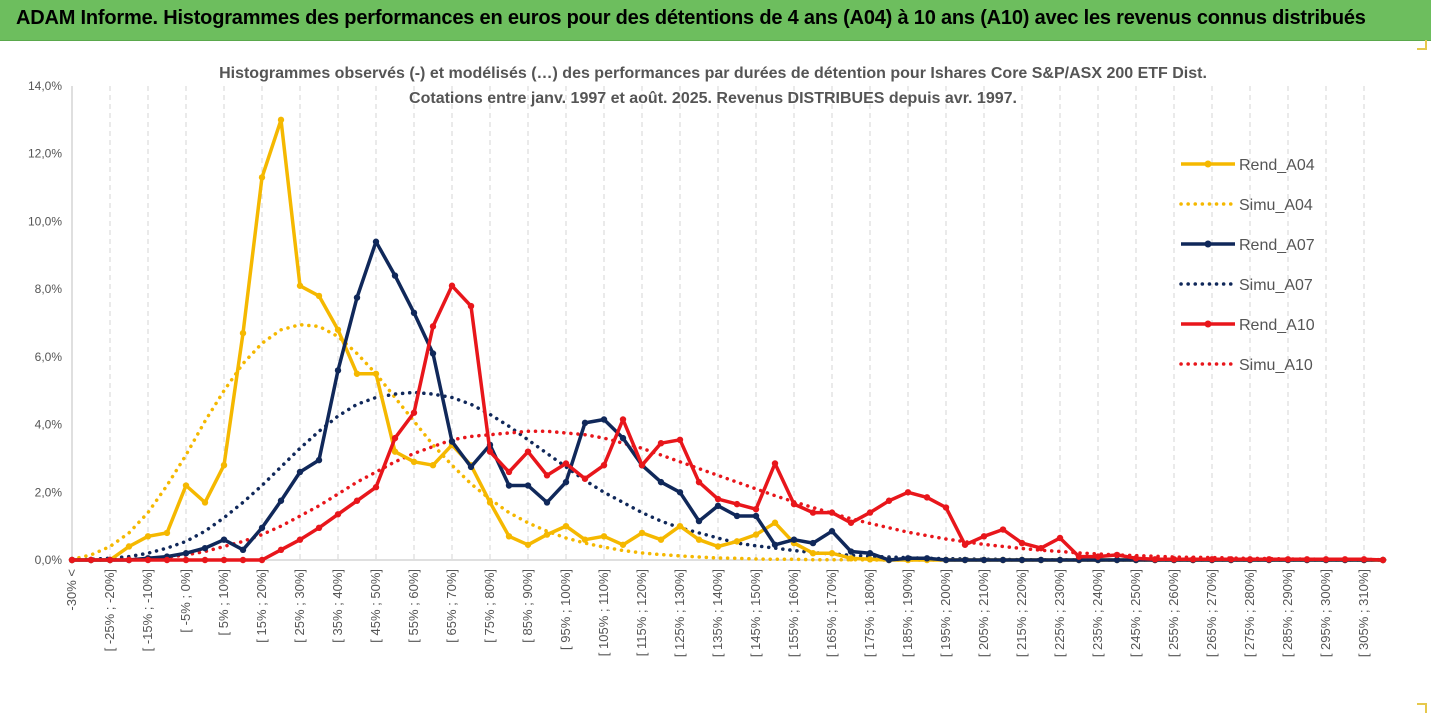 The width and height of the screenshot is (1431, 719). Describe the element at coordinates (1276, 205) in the screenshot. I see `legend-label-simu-a04: Simu_A04` at that location.